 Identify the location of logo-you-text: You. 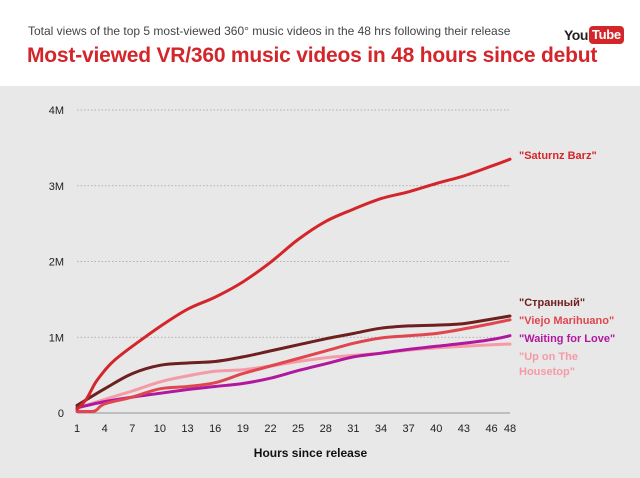
(576, 35).